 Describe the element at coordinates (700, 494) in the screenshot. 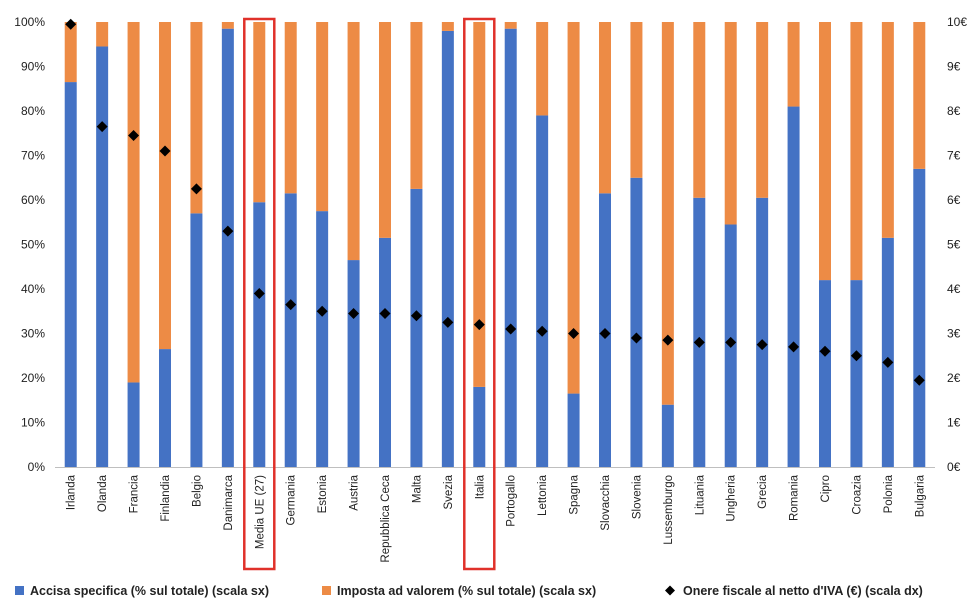

I see `category-label-lituania: Lituania` at that location.